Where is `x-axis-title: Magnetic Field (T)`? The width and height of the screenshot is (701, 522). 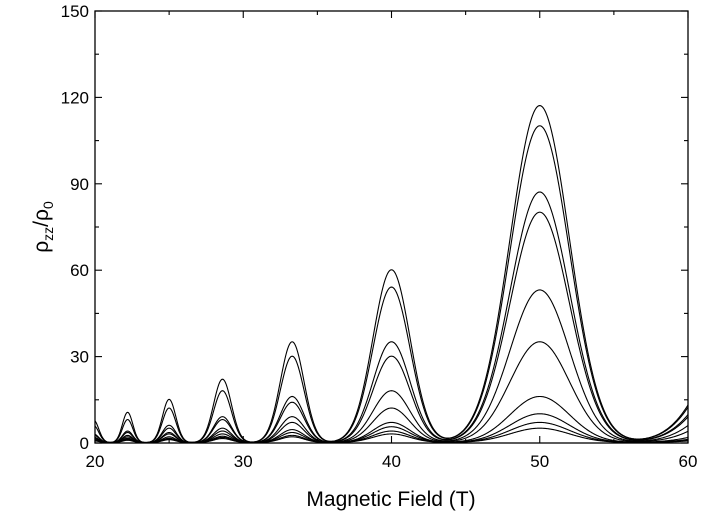 x-axis-title: Magnetic Field (T) is located at coordinates (390, 499).